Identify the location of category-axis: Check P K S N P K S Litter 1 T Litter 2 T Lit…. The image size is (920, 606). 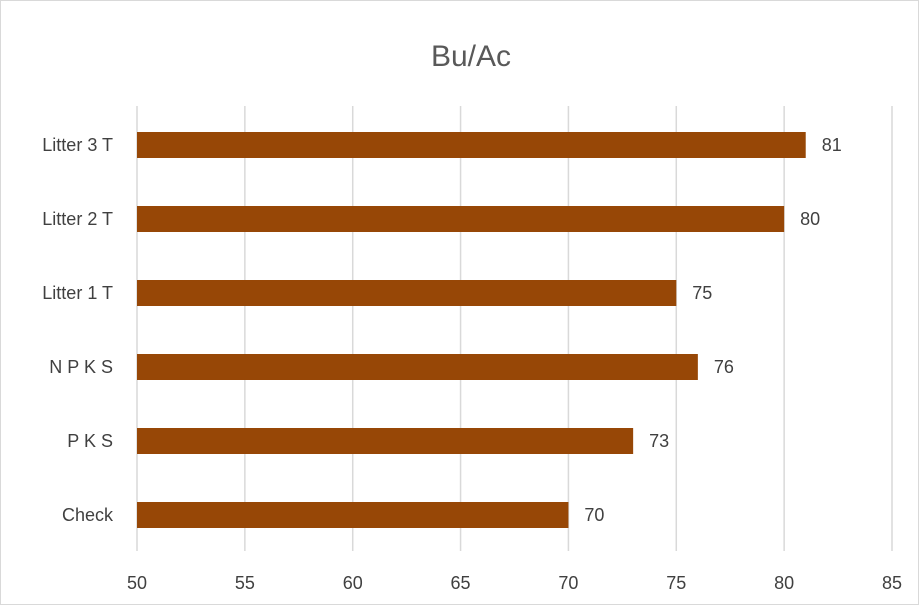
(78, 330).